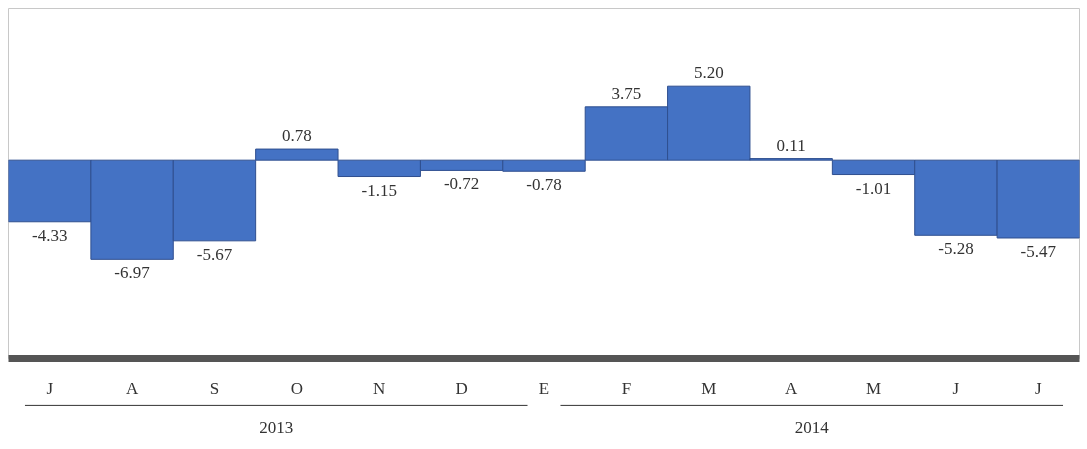 The height and width of the screenshot is (449, 1087). What do you see at coordinates (626, 388) in the screenshot?
I see `x-tick-label: F` at bounding box center [626, 388].